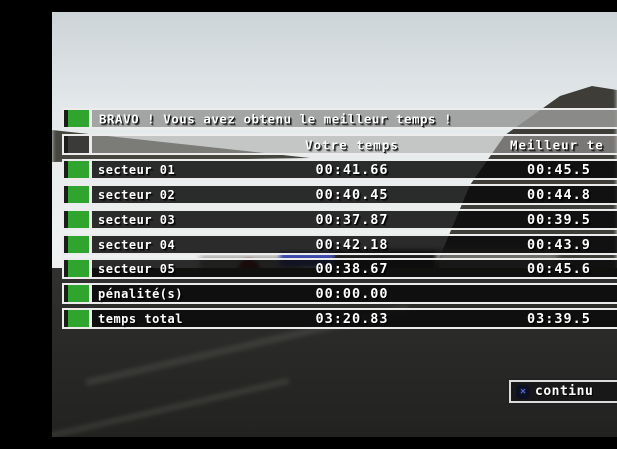 The width and height of the screenshot is (617, 449). Describe the element at coordinates (352, 219) in the screenshot. I see `row-your-time: 00:37.87` at that location.